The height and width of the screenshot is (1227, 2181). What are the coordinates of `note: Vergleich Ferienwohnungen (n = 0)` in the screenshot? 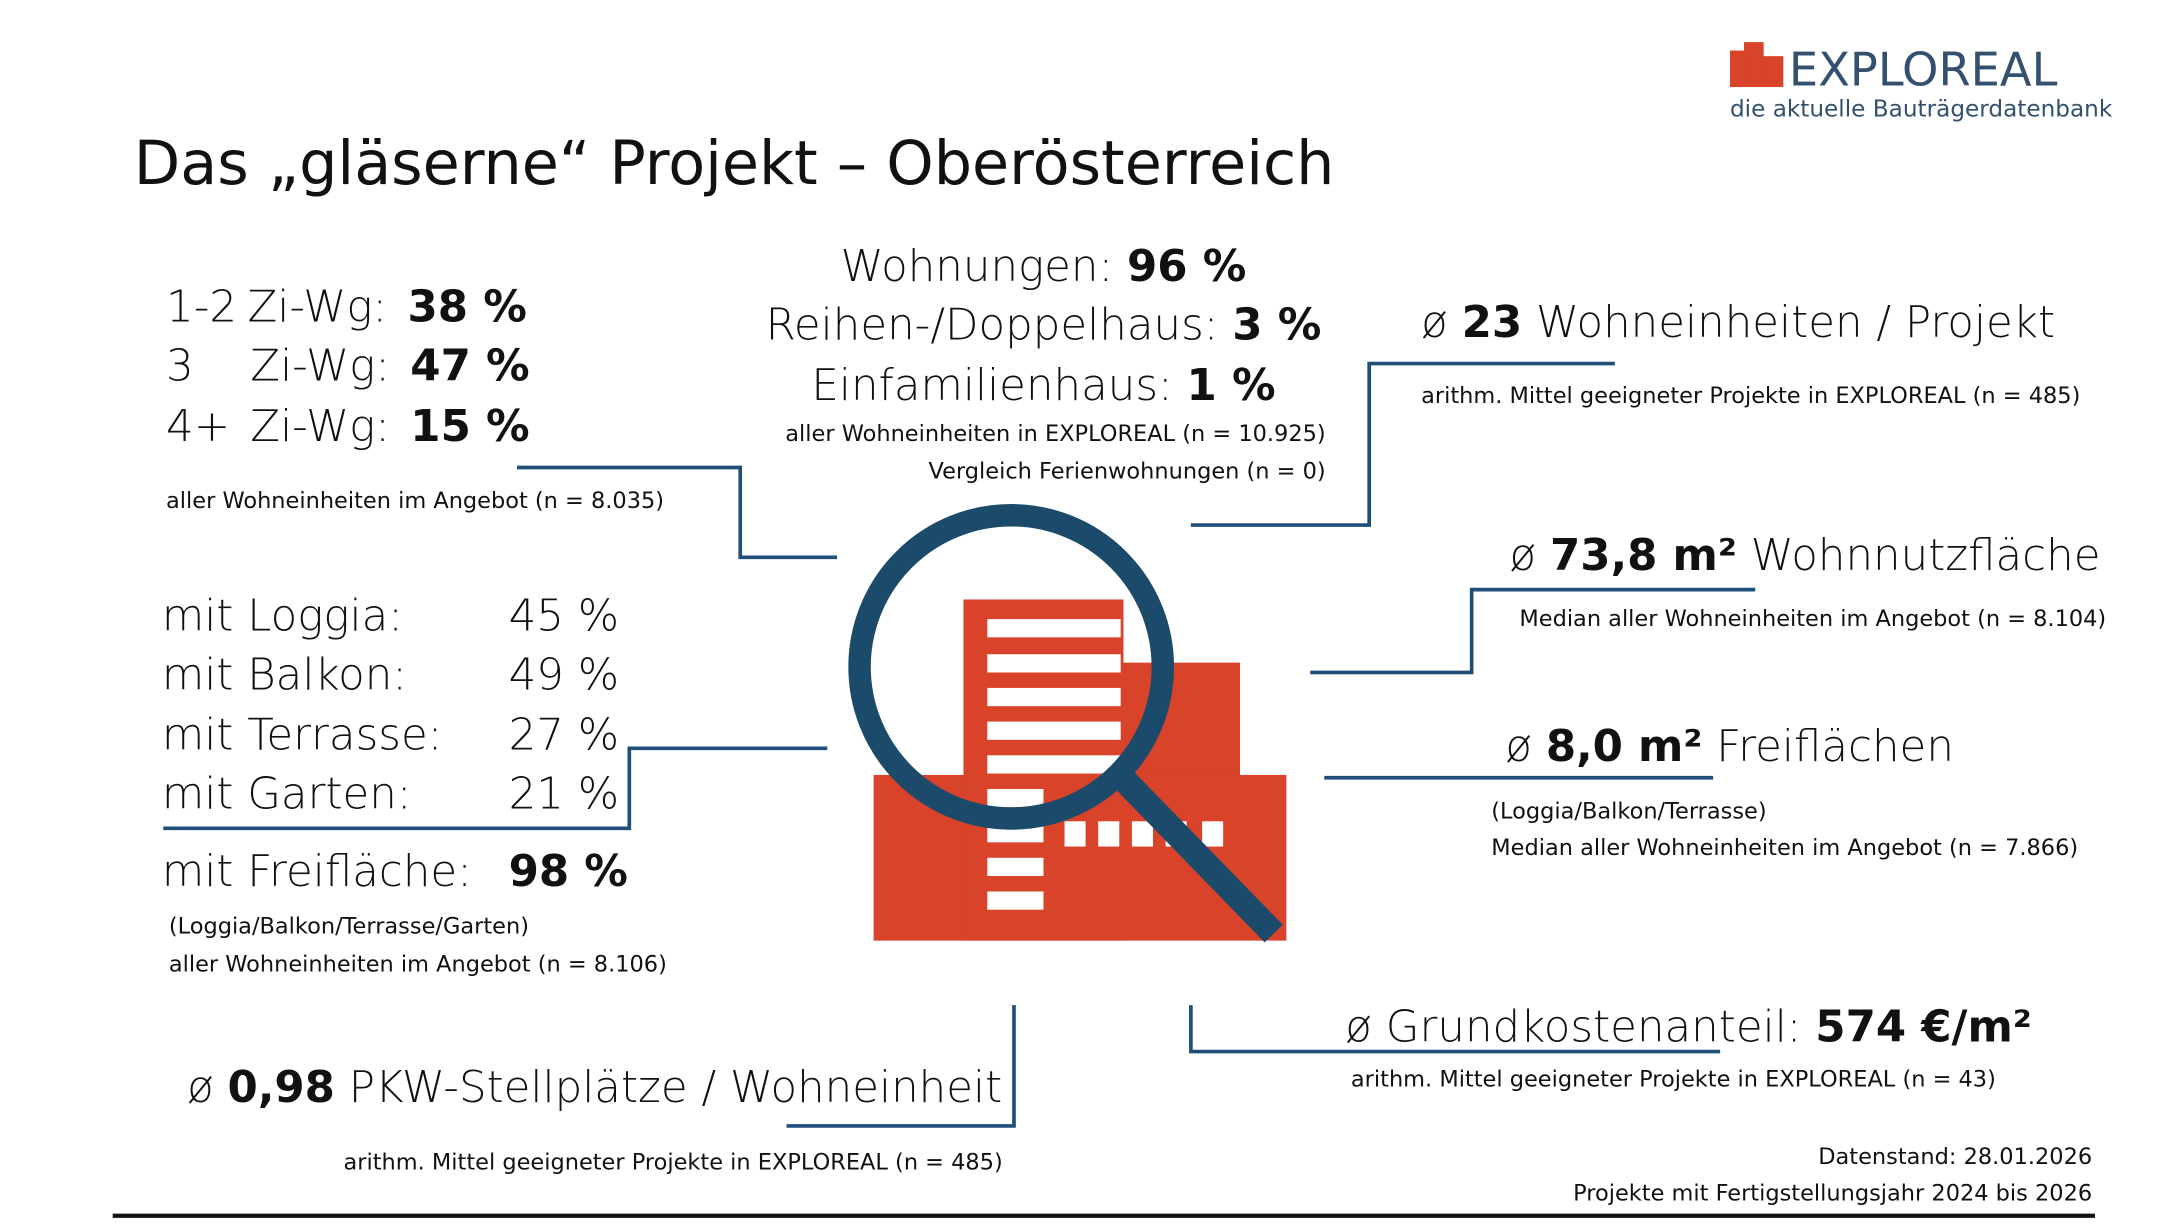 It's located at (1127, 472).